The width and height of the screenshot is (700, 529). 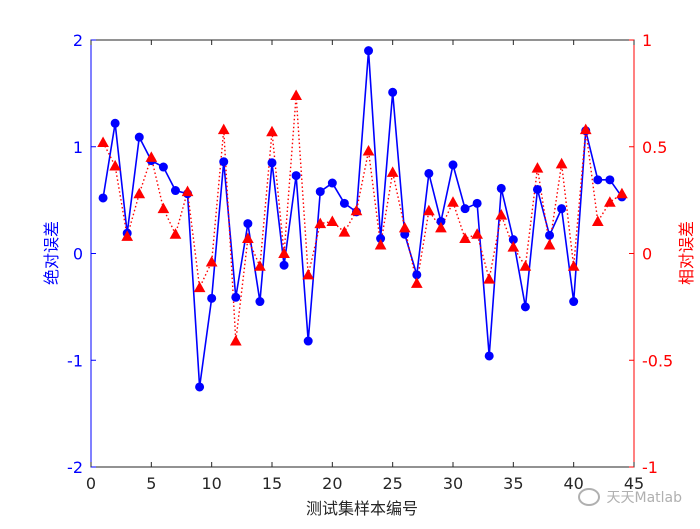 What do you see at coordinates (91, 483) in the screenshot?
I see `x-tick-label: 0` at bounding box center [91, 483].